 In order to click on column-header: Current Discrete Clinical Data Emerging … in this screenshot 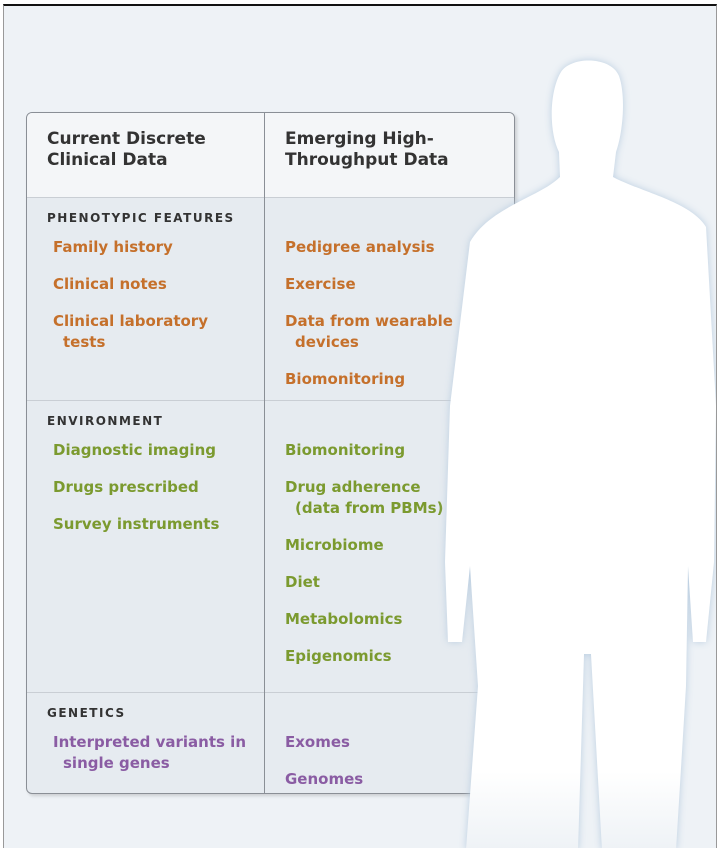, I will do `click(270, 155)`.